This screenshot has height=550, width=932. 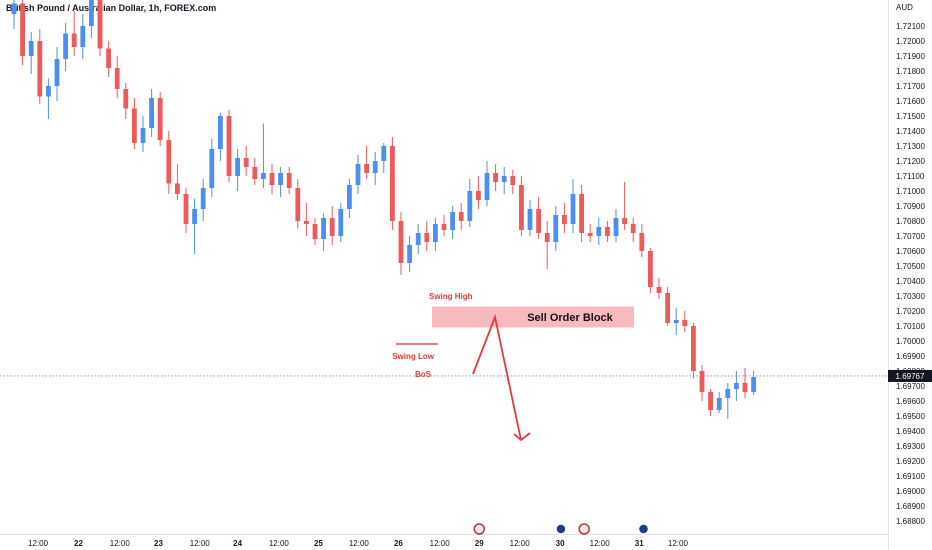 What do you see at coordinates (910, 26) in the screenshot?
I see `price-tick-label: 1.72100` at bounding box center [910, 26].